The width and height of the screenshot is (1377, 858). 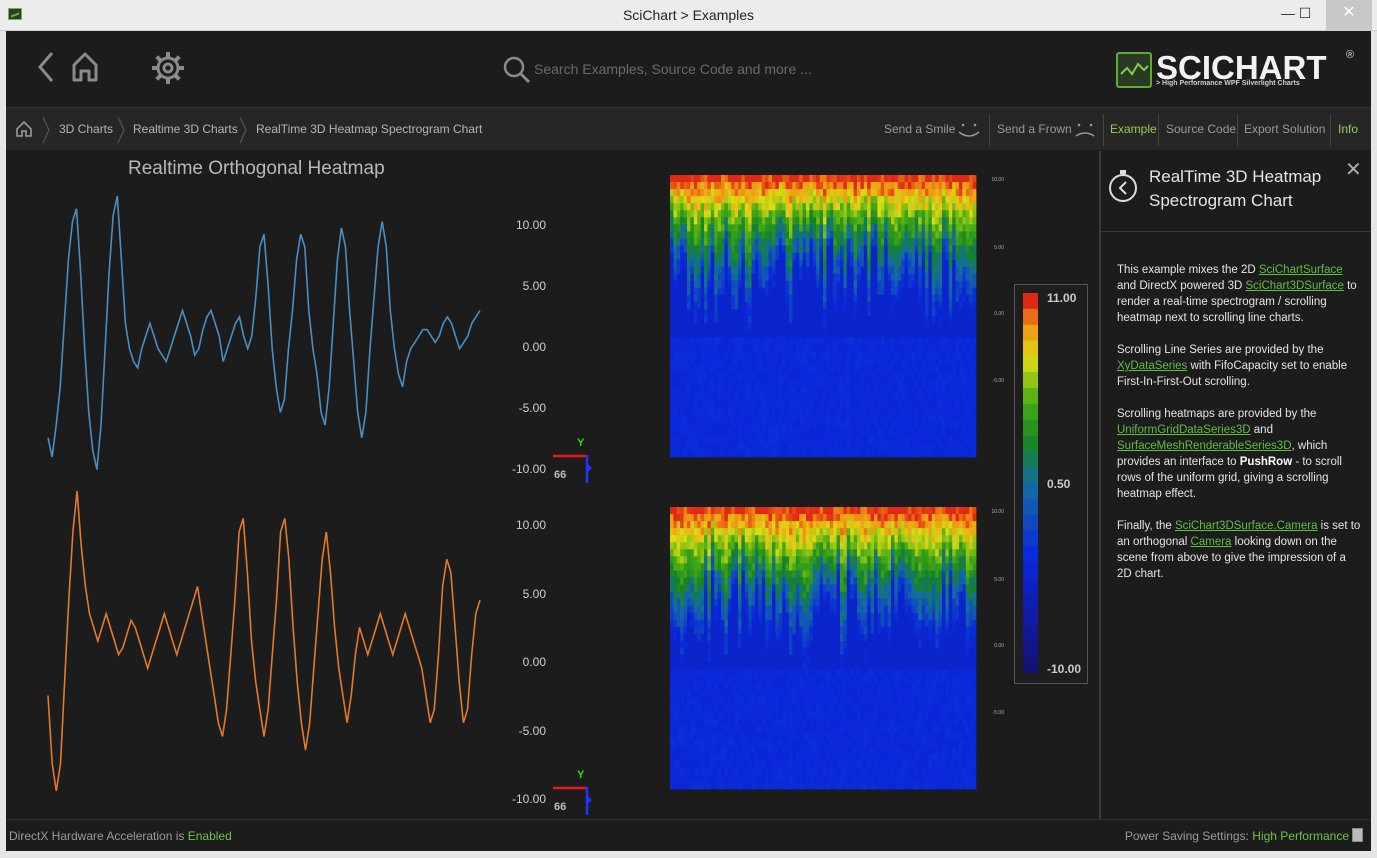 I want to click on directx-status-value: Enabled, so click(x=209, y=836).